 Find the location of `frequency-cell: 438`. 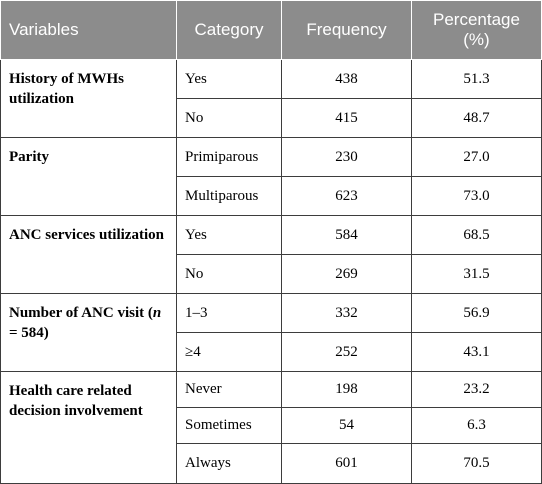

frequency-cell: 438 is located at coordinates (346, 79).